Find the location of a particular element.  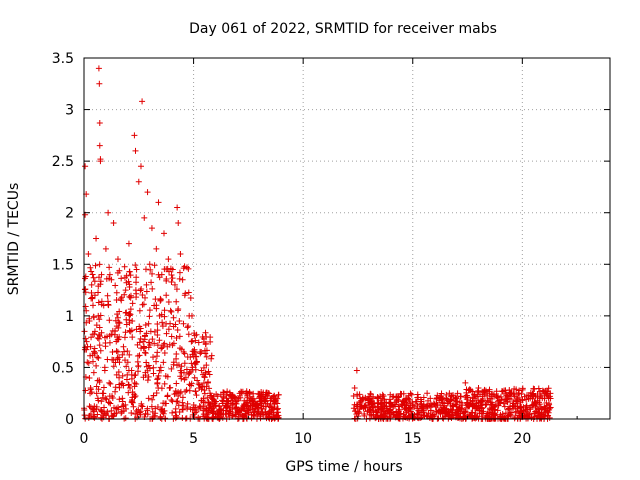

y-tick-label: 0 is located at coordinates (69, 420).